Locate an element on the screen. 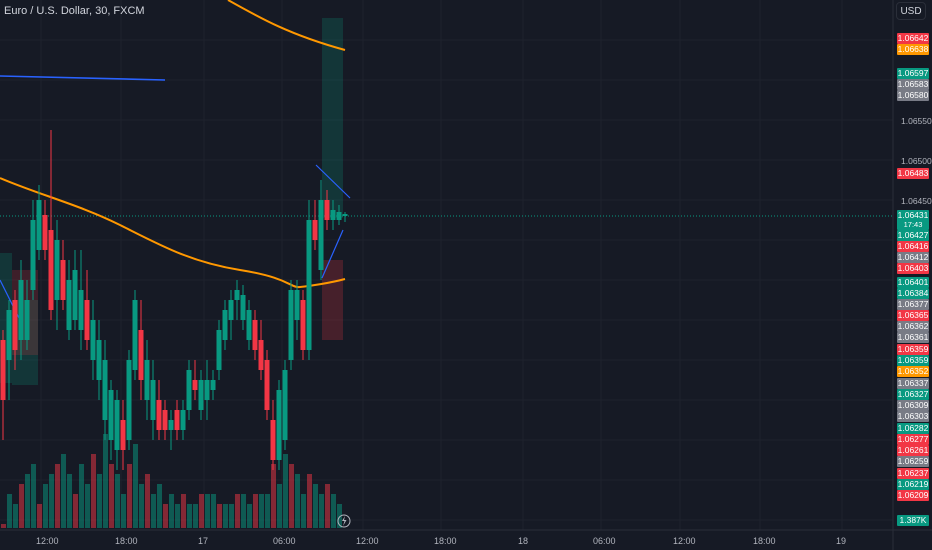 This screenshot has width=932, height=550. price-tag: 1.06384 is located at coordinates (913, 293).